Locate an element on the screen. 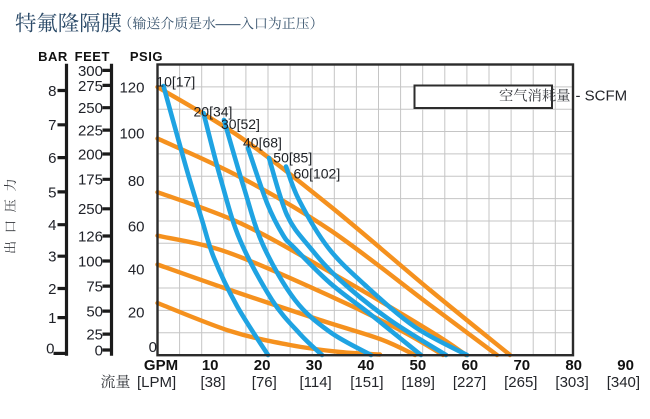 The width and height of the screenshot is (650, 419). svg-text: 25 is located at coordinates (94, 335).